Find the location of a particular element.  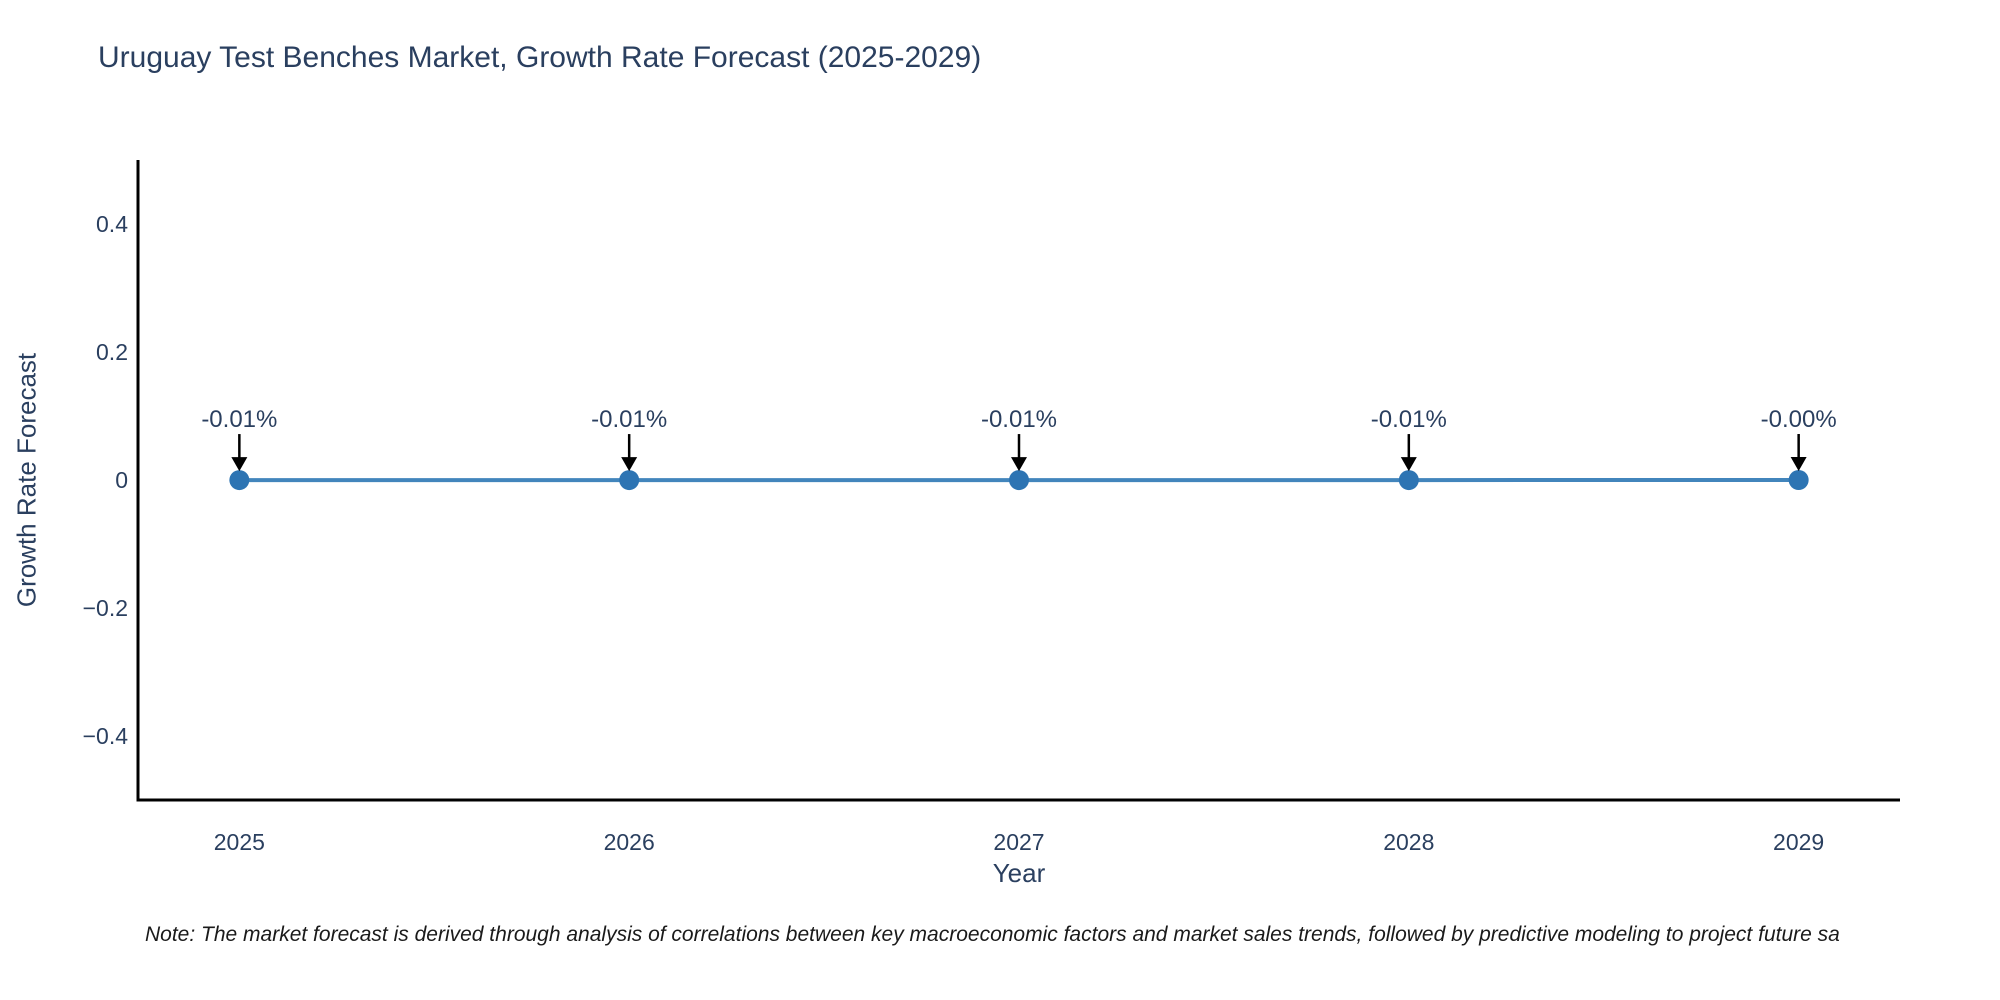

y-tick-label: 0.4 is located at coordinates (112, 224).